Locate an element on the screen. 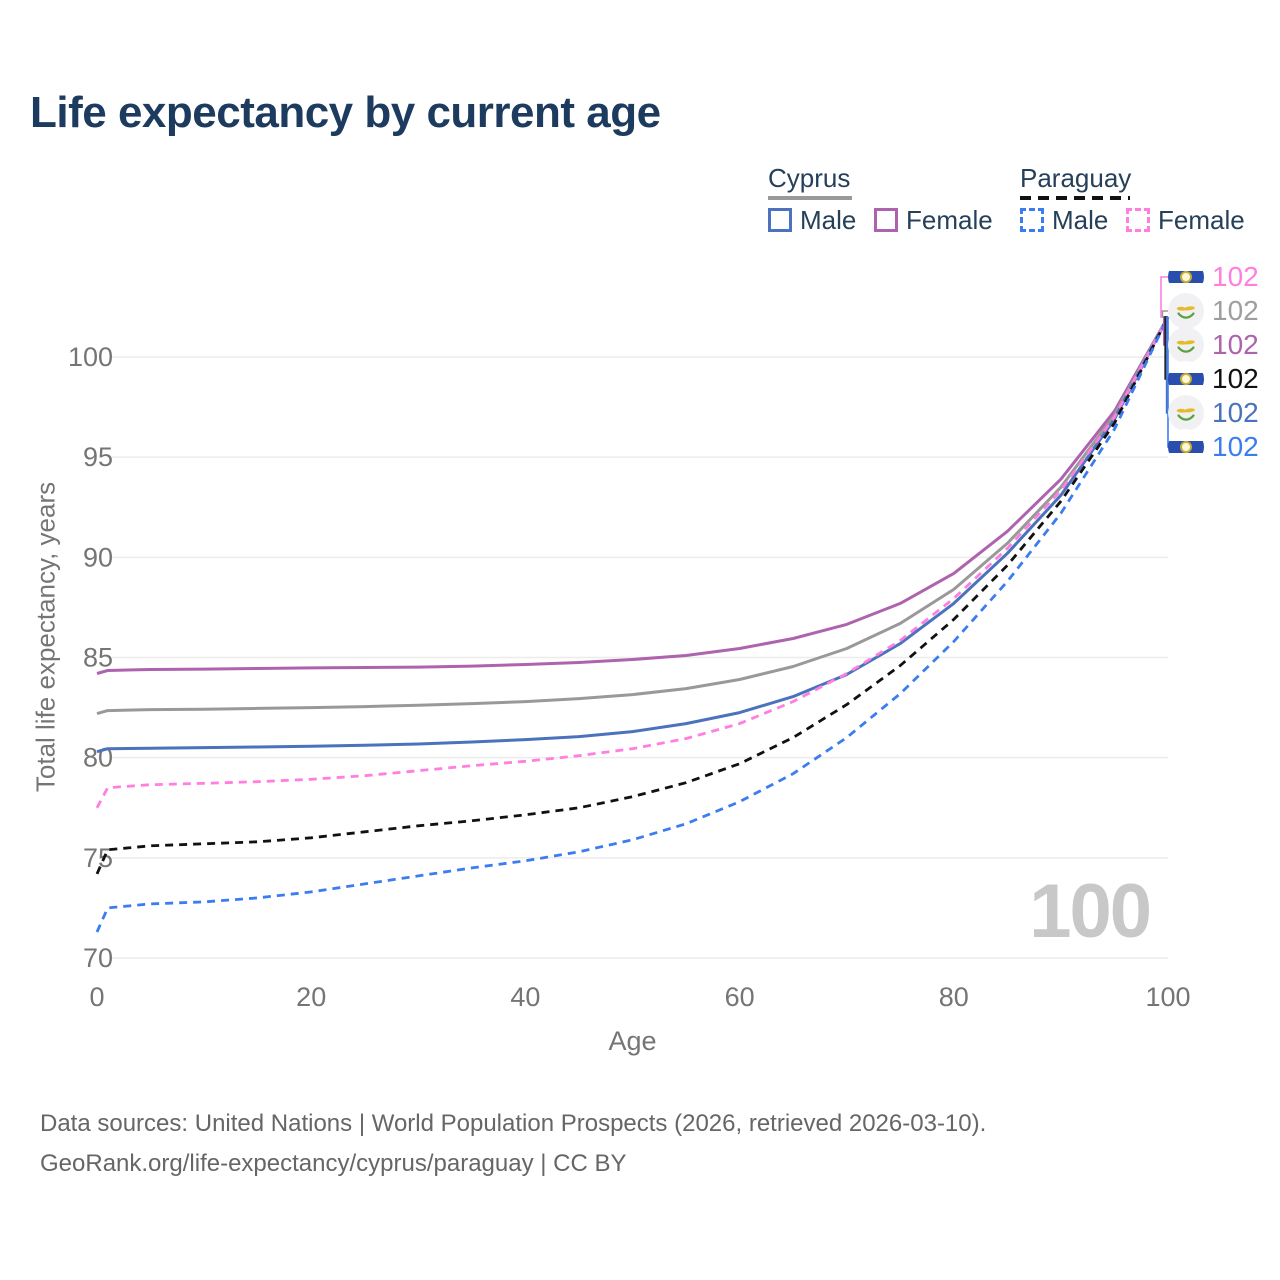 This screenshot has height=1280, width=1280. cyprus-male-swatch-icon is located at coordinates (780, 220).